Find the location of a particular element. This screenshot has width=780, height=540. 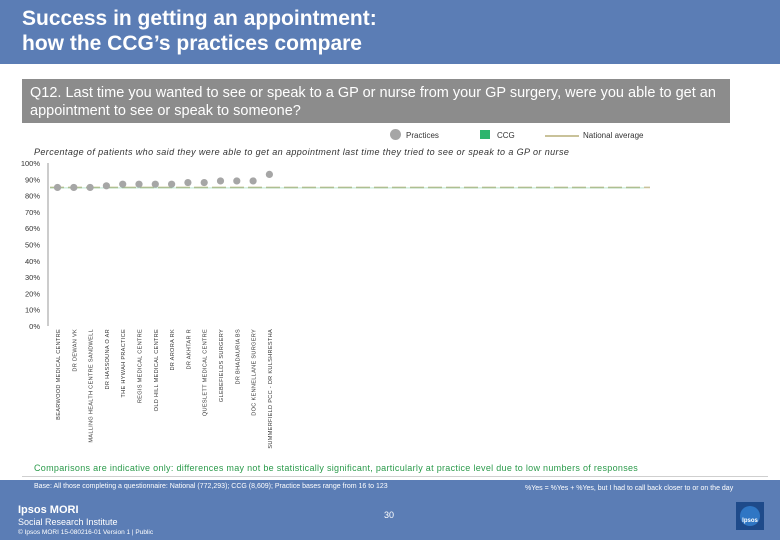

x-category-label: QUESLETT MEDICAL CENTRE is located at coordinates (206, 372).